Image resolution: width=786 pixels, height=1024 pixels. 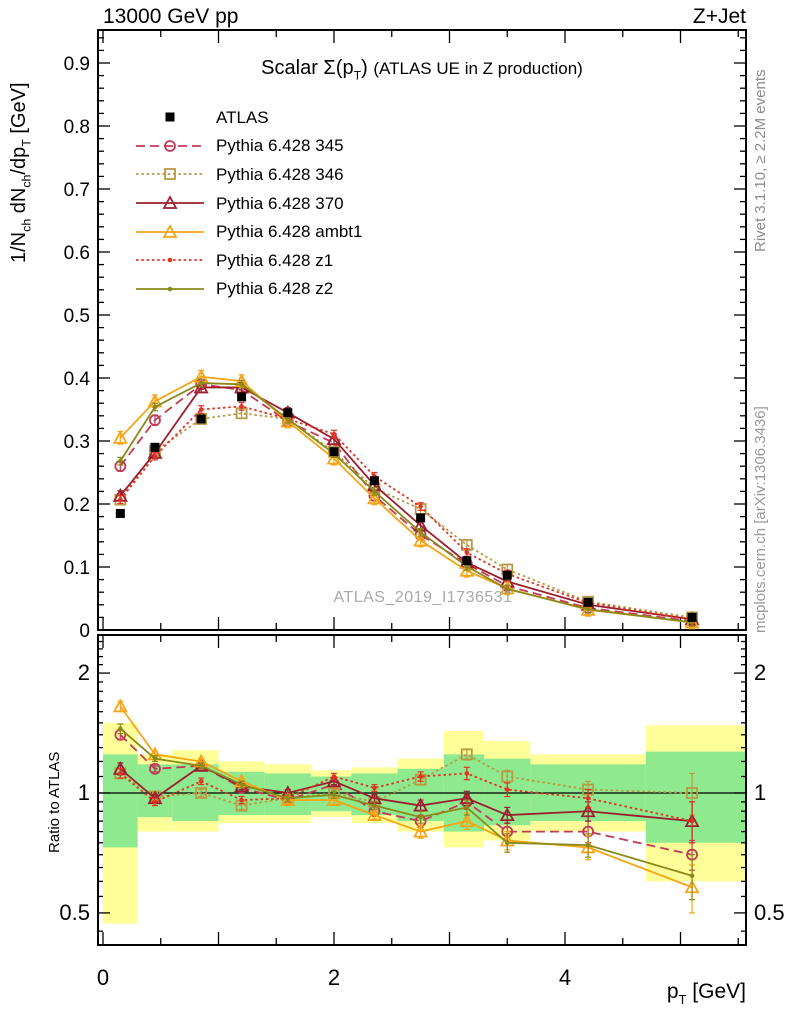 I want to click on y-tick-label-main: 0.9, so click(x=77, y=64).